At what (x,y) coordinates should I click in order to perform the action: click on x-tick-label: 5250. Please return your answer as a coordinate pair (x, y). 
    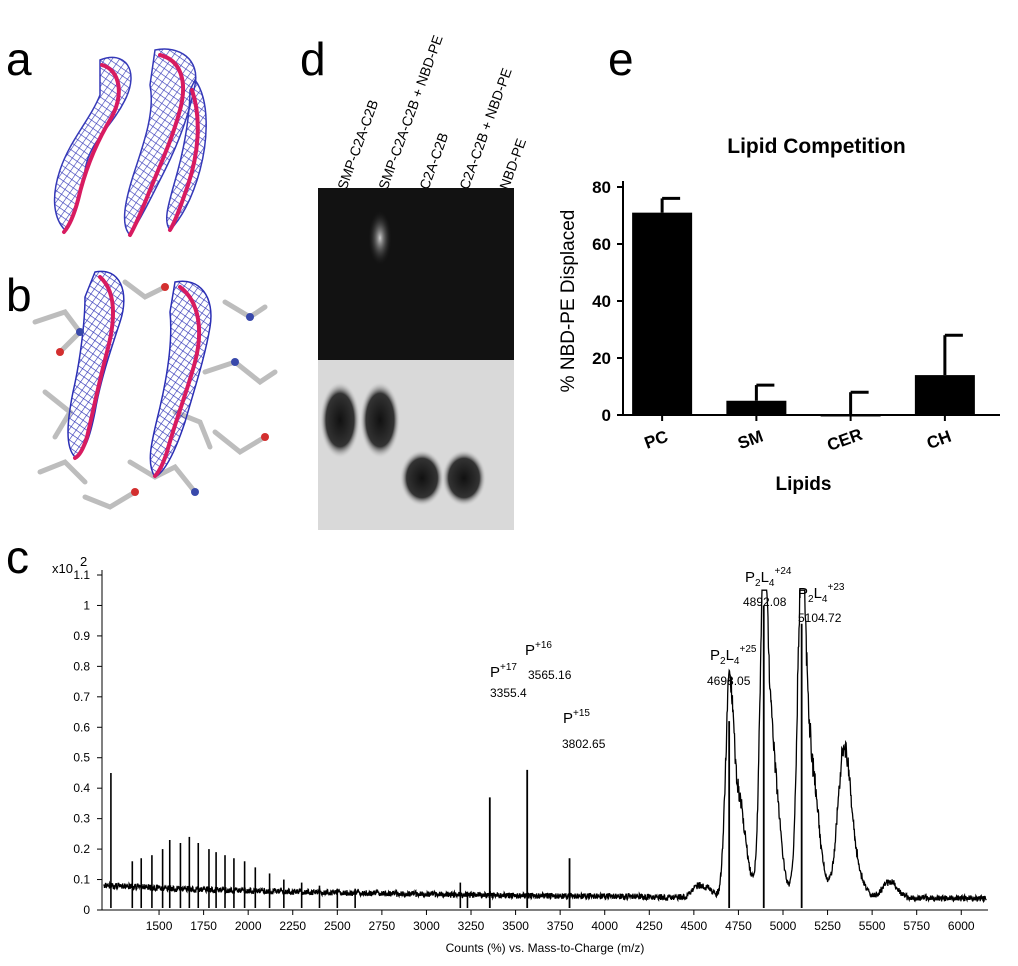
    Looking at the image, I should click on (827, 926).